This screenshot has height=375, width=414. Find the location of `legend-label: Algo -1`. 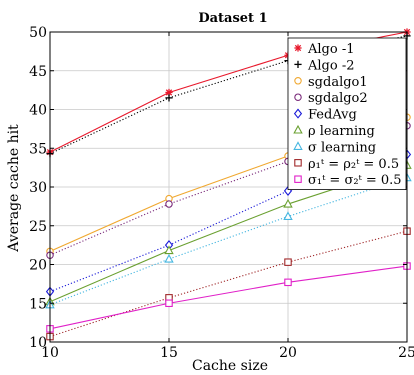

legend-label: Algo -1 is located at coordinates (331, 49).